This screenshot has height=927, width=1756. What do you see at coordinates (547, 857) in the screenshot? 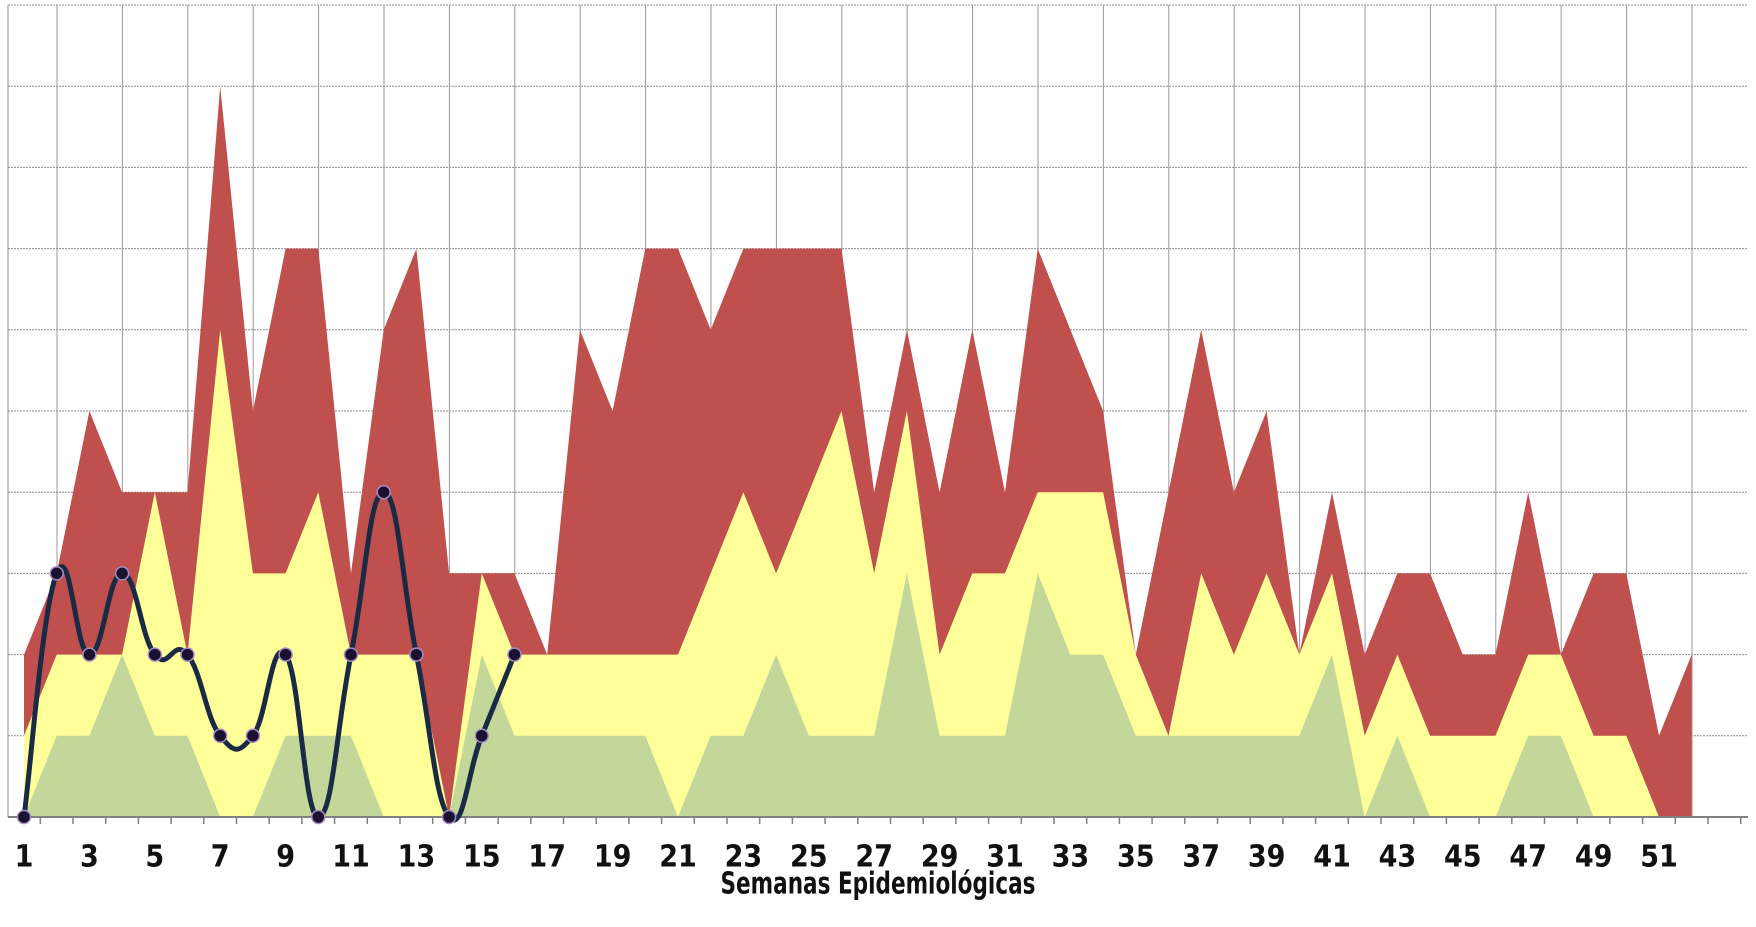
I see `x-tick-label: 17` at bounding box center [547, 857].